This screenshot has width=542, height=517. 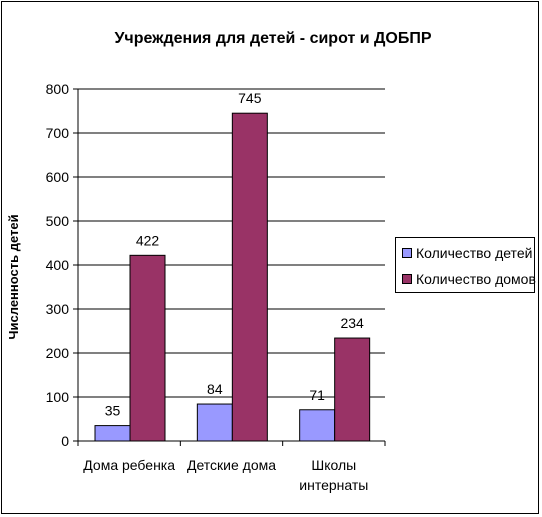 What do you see at coordinates (465, 265) in the screenshot?
I see `legend: Количество детей Количество домов` at bounding box center [465, 265].